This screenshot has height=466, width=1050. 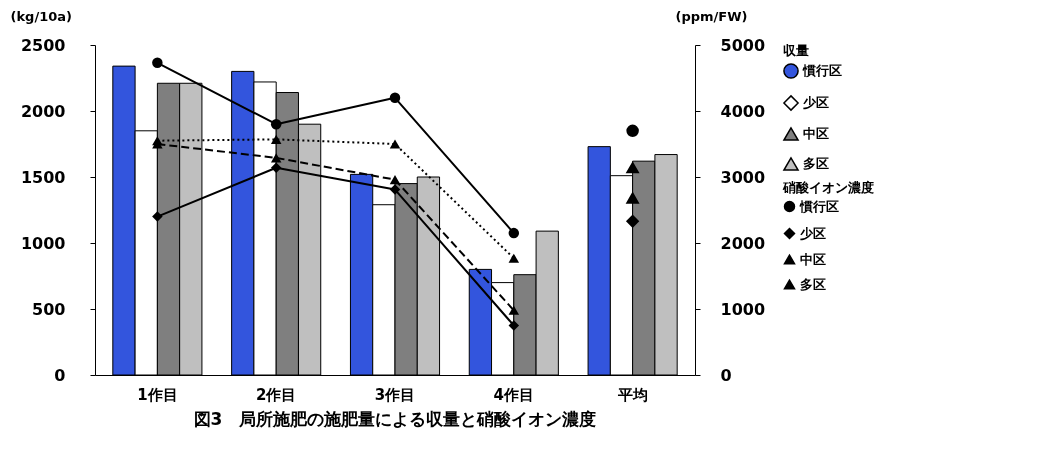 I want to click on x-tick-label: 2作目, so click(x=276, y=394).